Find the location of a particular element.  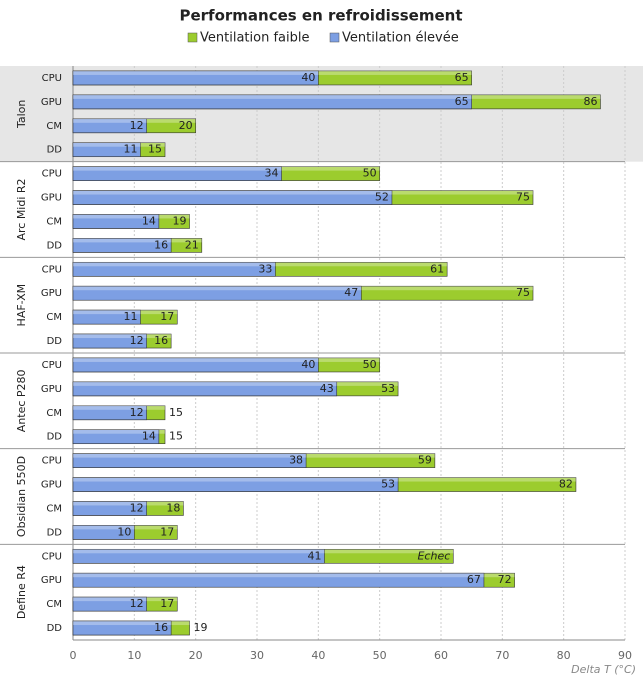

value-label: 61 is located at coordinates (437, 268).